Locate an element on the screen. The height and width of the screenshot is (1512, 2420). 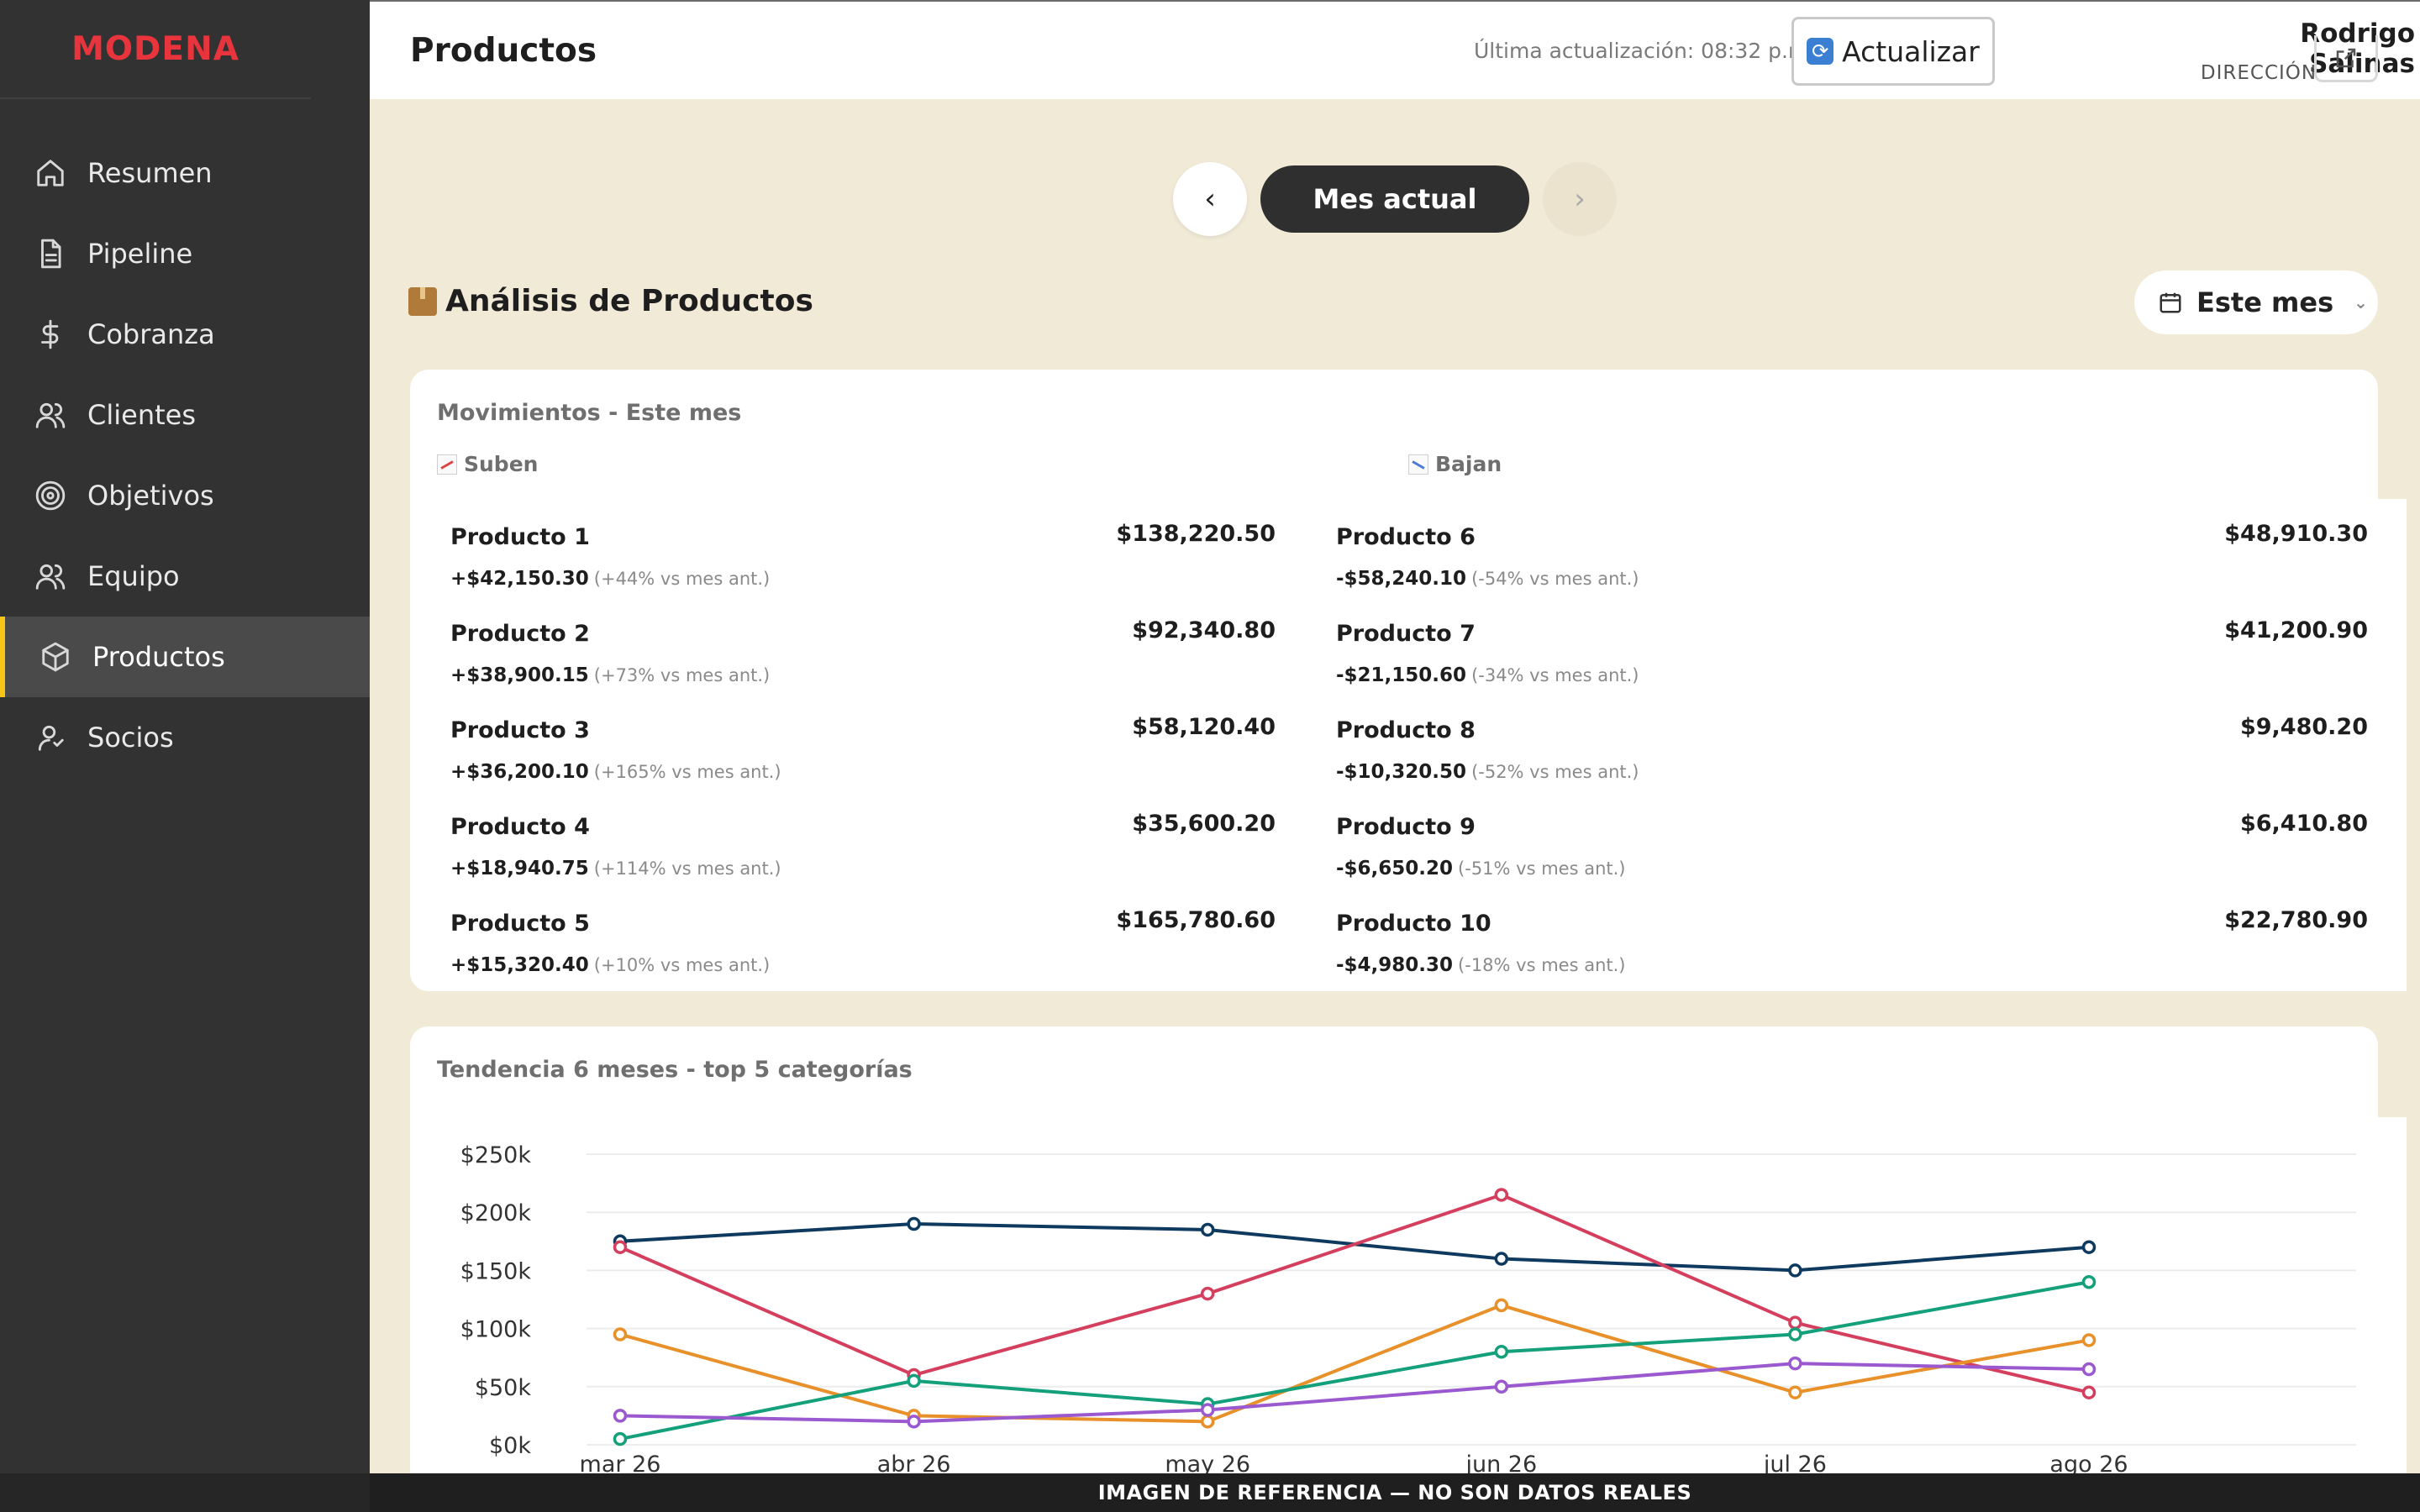
product-total: $165,780.60 is located at coordinates (1196, 920).